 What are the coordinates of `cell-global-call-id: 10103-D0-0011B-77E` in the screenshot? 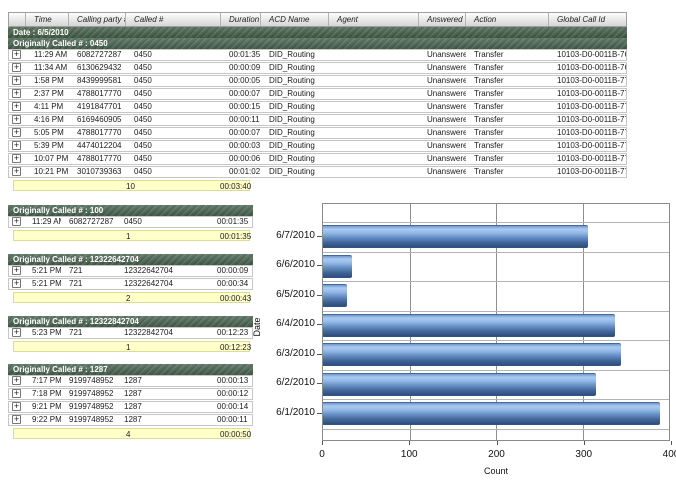 It's located at (591, 158).